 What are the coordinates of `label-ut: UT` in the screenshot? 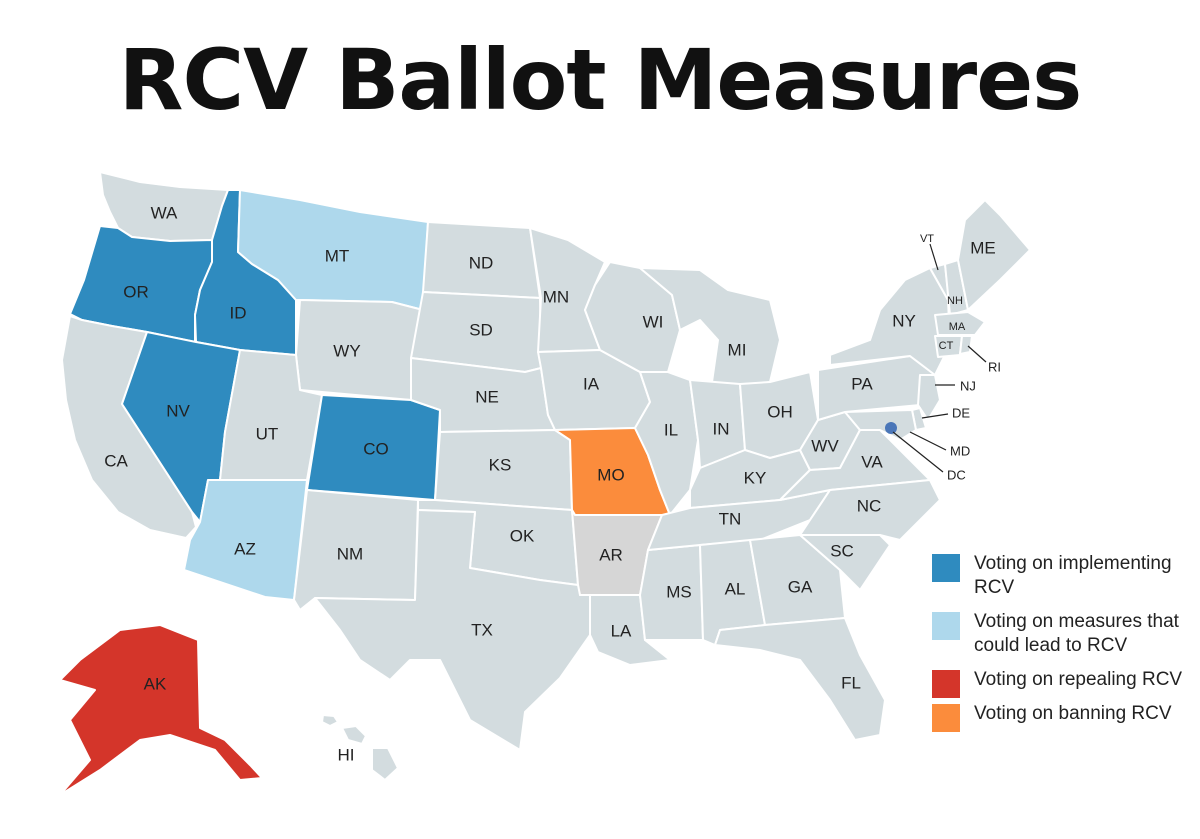 It's located at (267, 433).